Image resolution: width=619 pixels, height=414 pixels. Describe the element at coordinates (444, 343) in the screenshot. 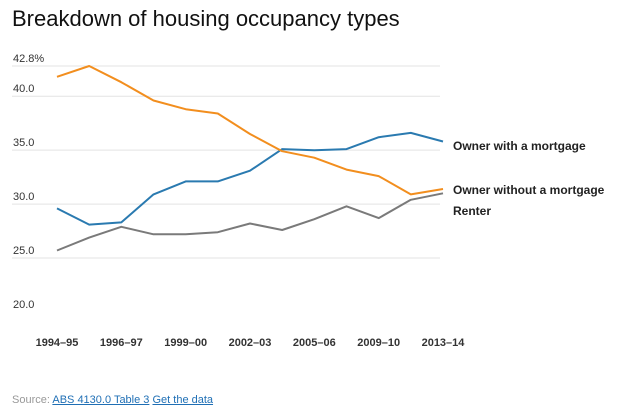

I see `x-tick-label: 2013–14` at that location.